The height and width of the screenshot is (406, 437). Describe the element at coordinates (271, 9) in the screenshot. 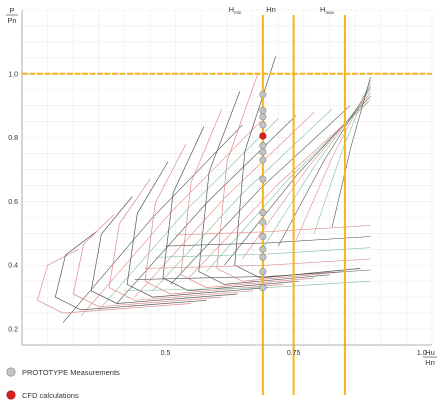

I see `hn-label: Hn` at that location.